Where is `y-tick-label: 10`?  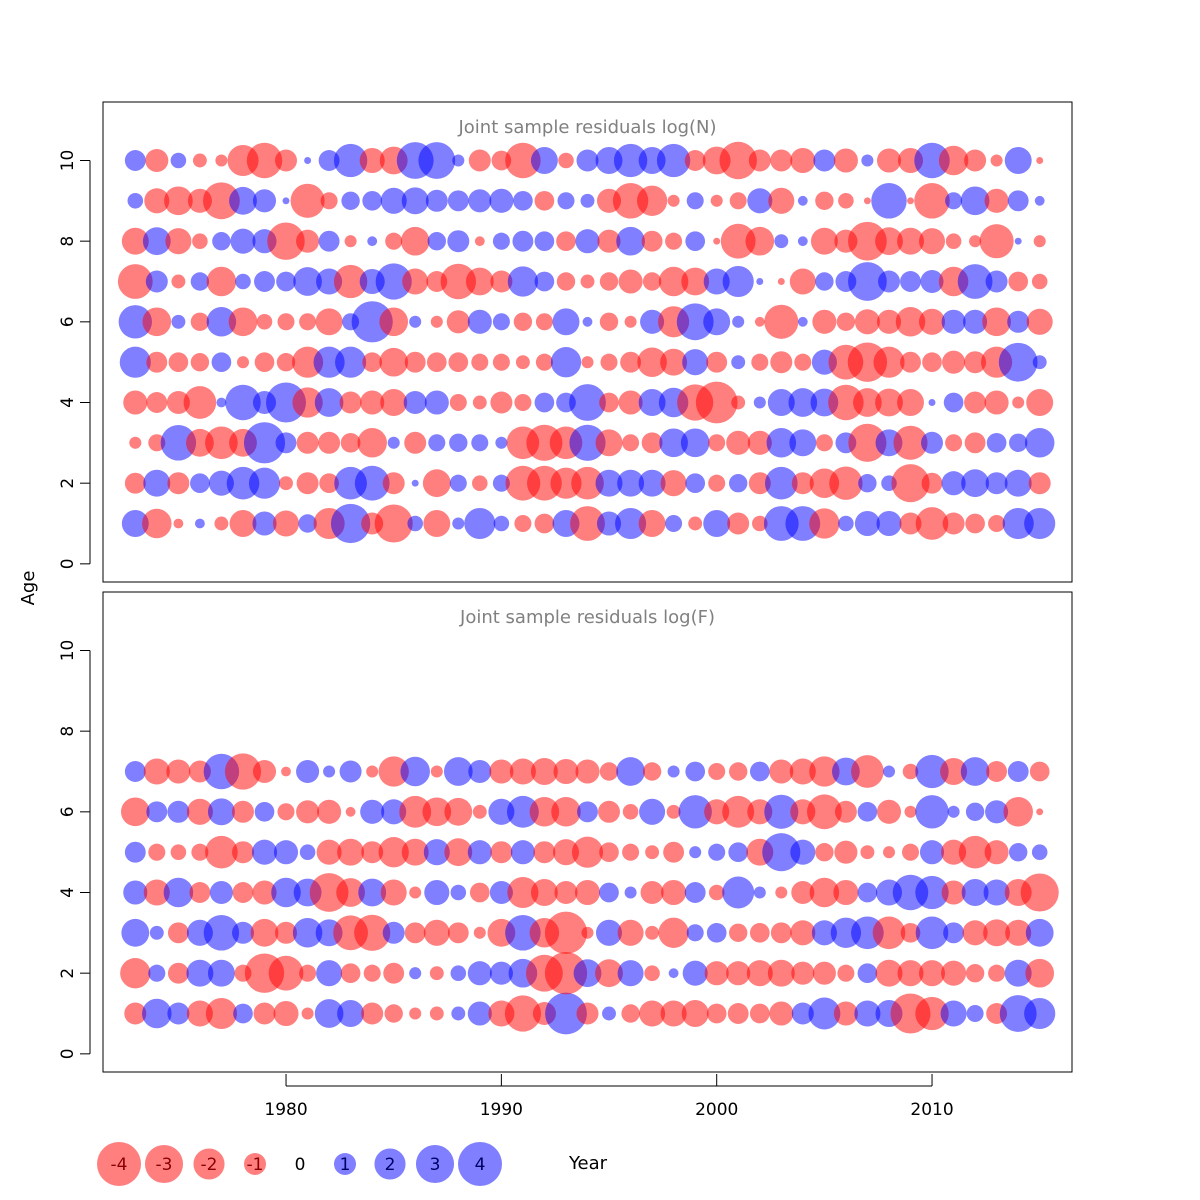
y-tick-label: 10 is located at coordinates (68, 161).